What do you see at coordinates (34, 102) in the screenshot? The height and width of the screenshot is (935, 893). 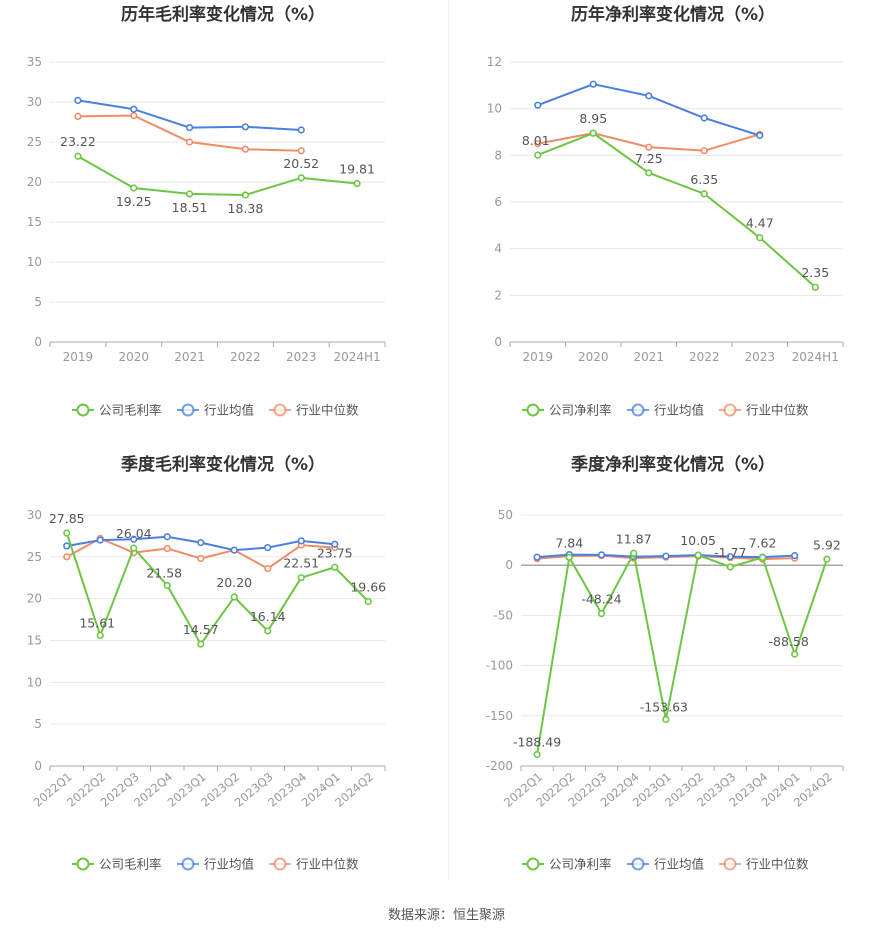 I see `y-tick-label: 30` at bounding box center [34, 102].